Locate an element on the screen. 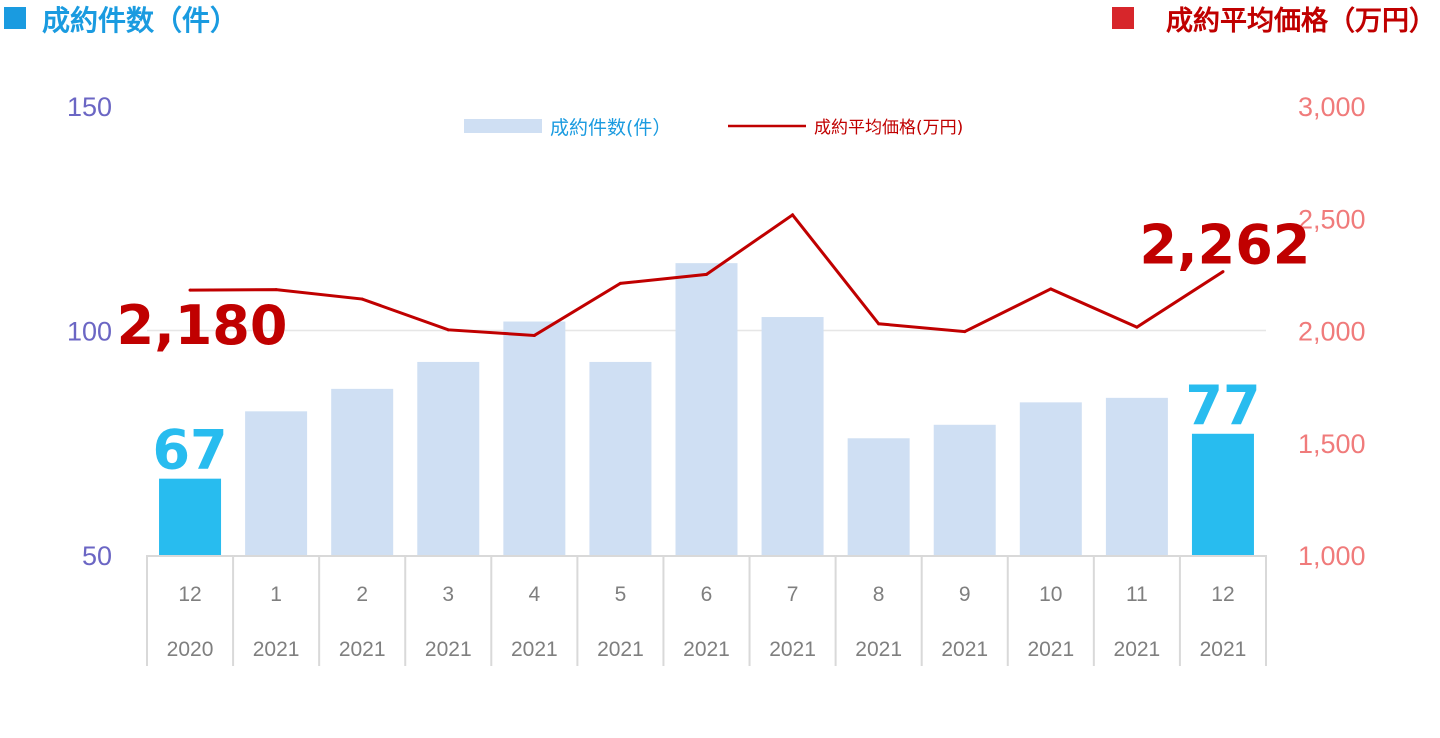 This screenshot has height=738, width=1440. right-tick-label: 1,500 is located at coordinates (1332, 444).